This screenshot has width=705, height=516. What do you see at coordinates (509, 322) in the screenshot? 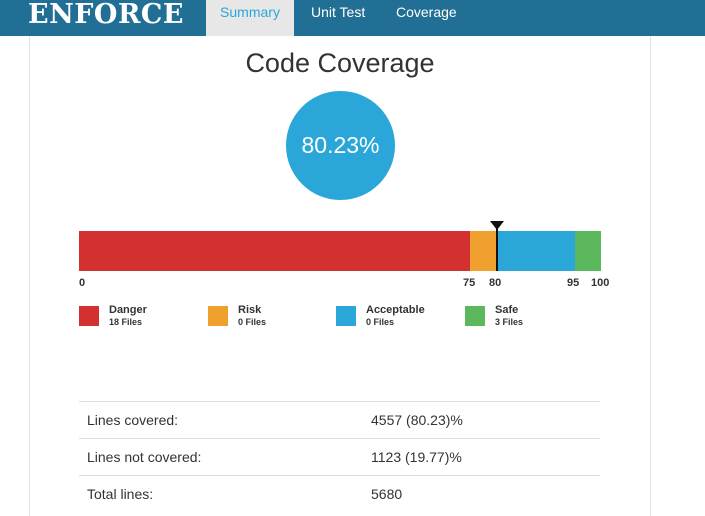
I see `legend-count-safe: 3 Files` at bounding box center [509, 322].